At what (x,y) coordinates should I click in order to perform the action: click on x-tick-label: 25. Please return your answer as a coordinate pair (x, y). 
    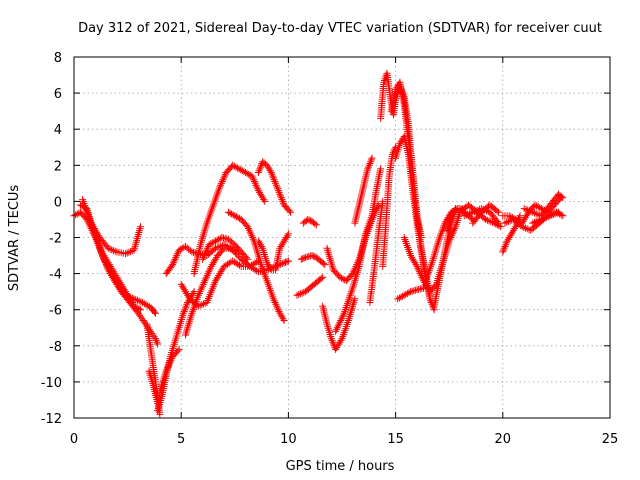
    Looking at the image, I should click on (610, 439).